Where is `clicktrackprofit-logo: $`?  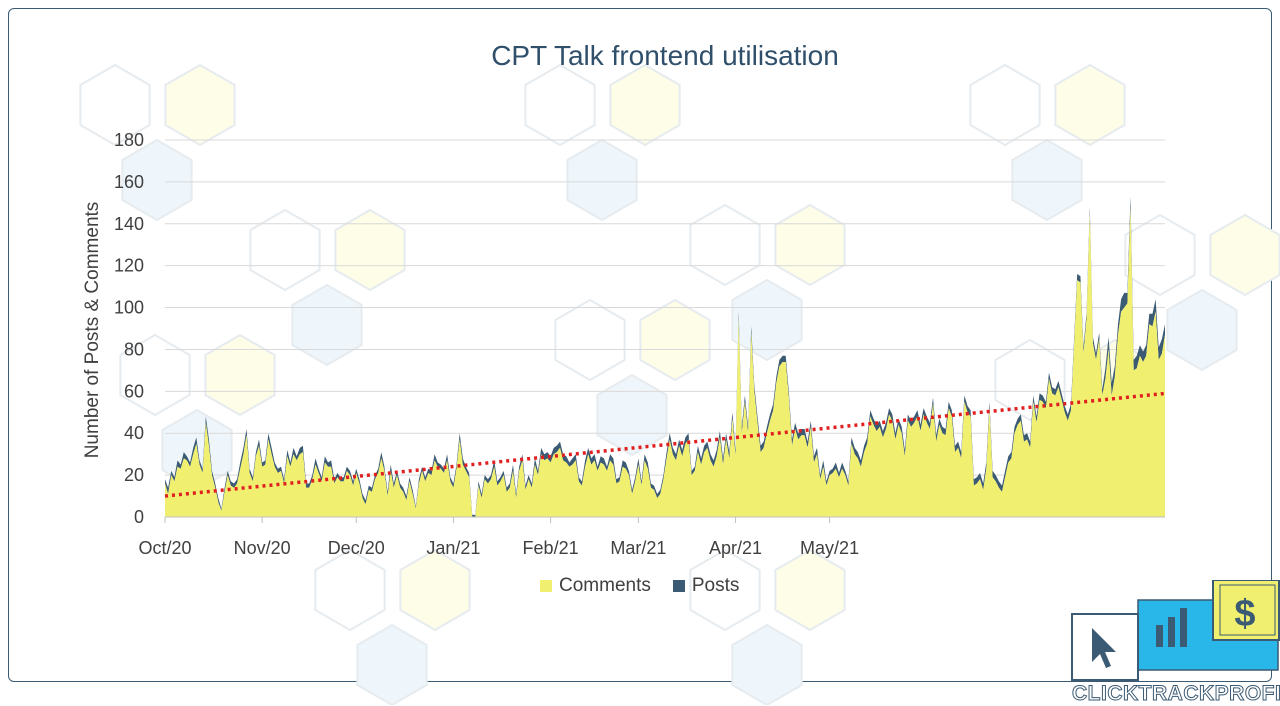
clicktrackprofit-logo: $ is located at coordinates (1175, 630).